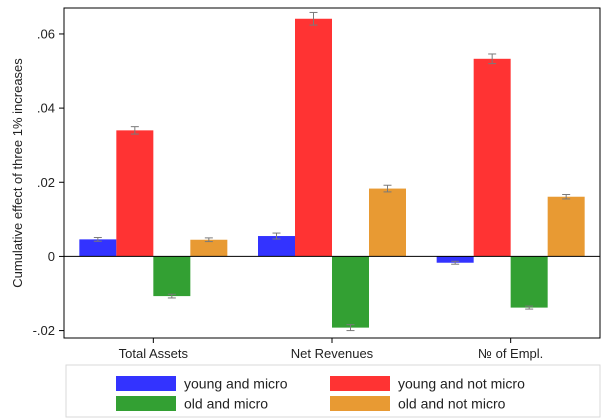 This screenshot has width=610, height=420. Describe the element at coordinates (154, 353) in the screenshot. I see `category-label: Total Assets` at that location.